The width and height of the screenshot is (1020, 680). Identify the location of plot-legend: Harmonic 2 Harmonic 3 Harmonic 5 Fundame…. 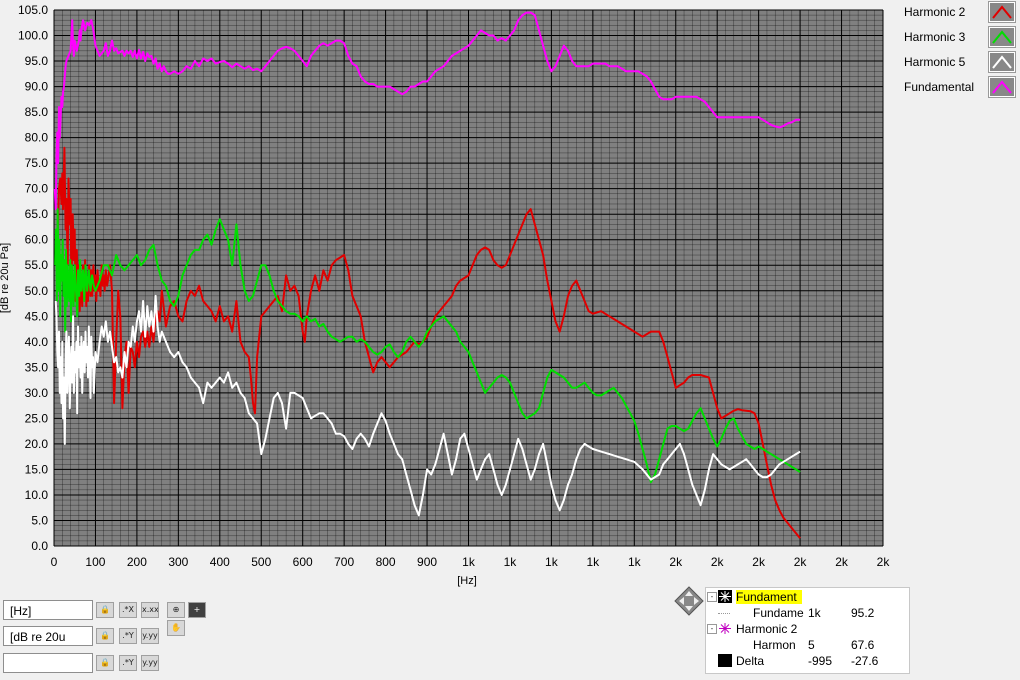
(959, 50).